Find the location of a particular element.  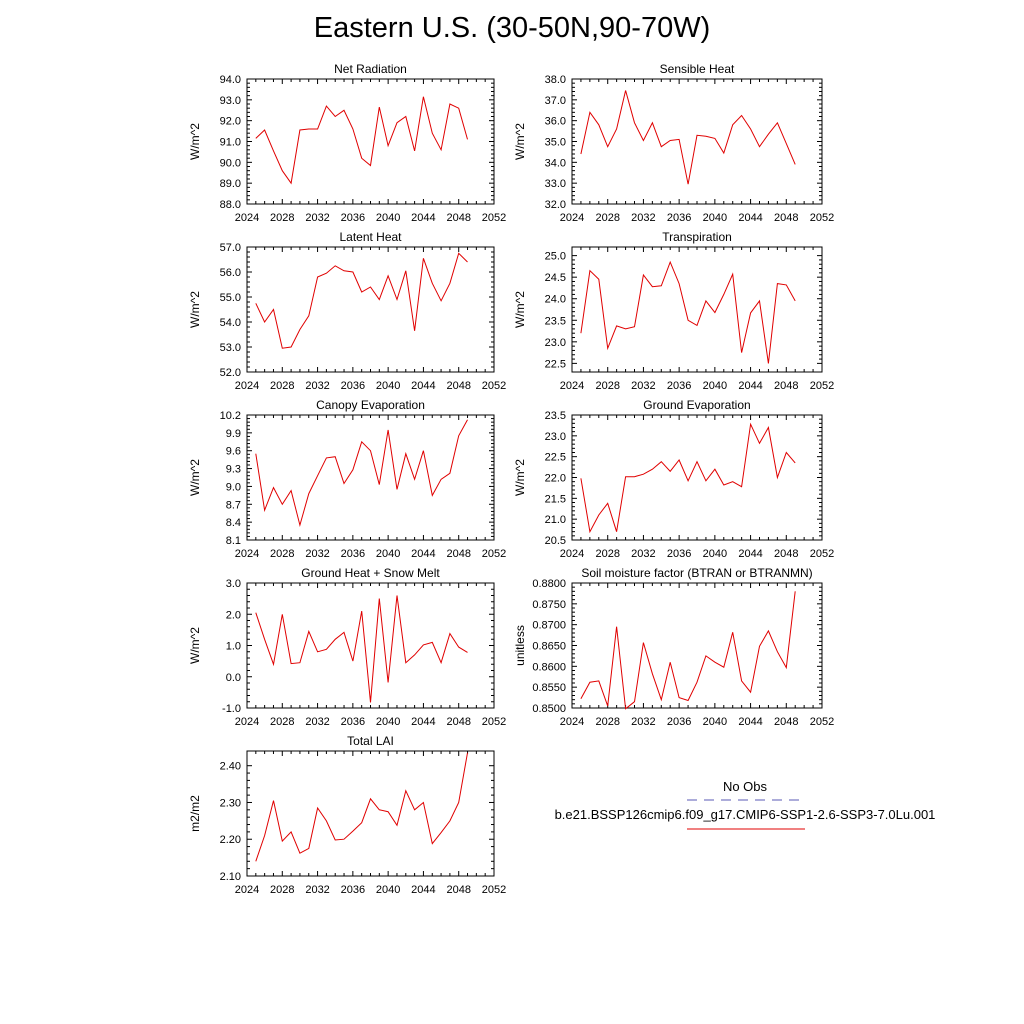

latent-heat-xtick-label: 2028 is located at coordinates (282, 386).